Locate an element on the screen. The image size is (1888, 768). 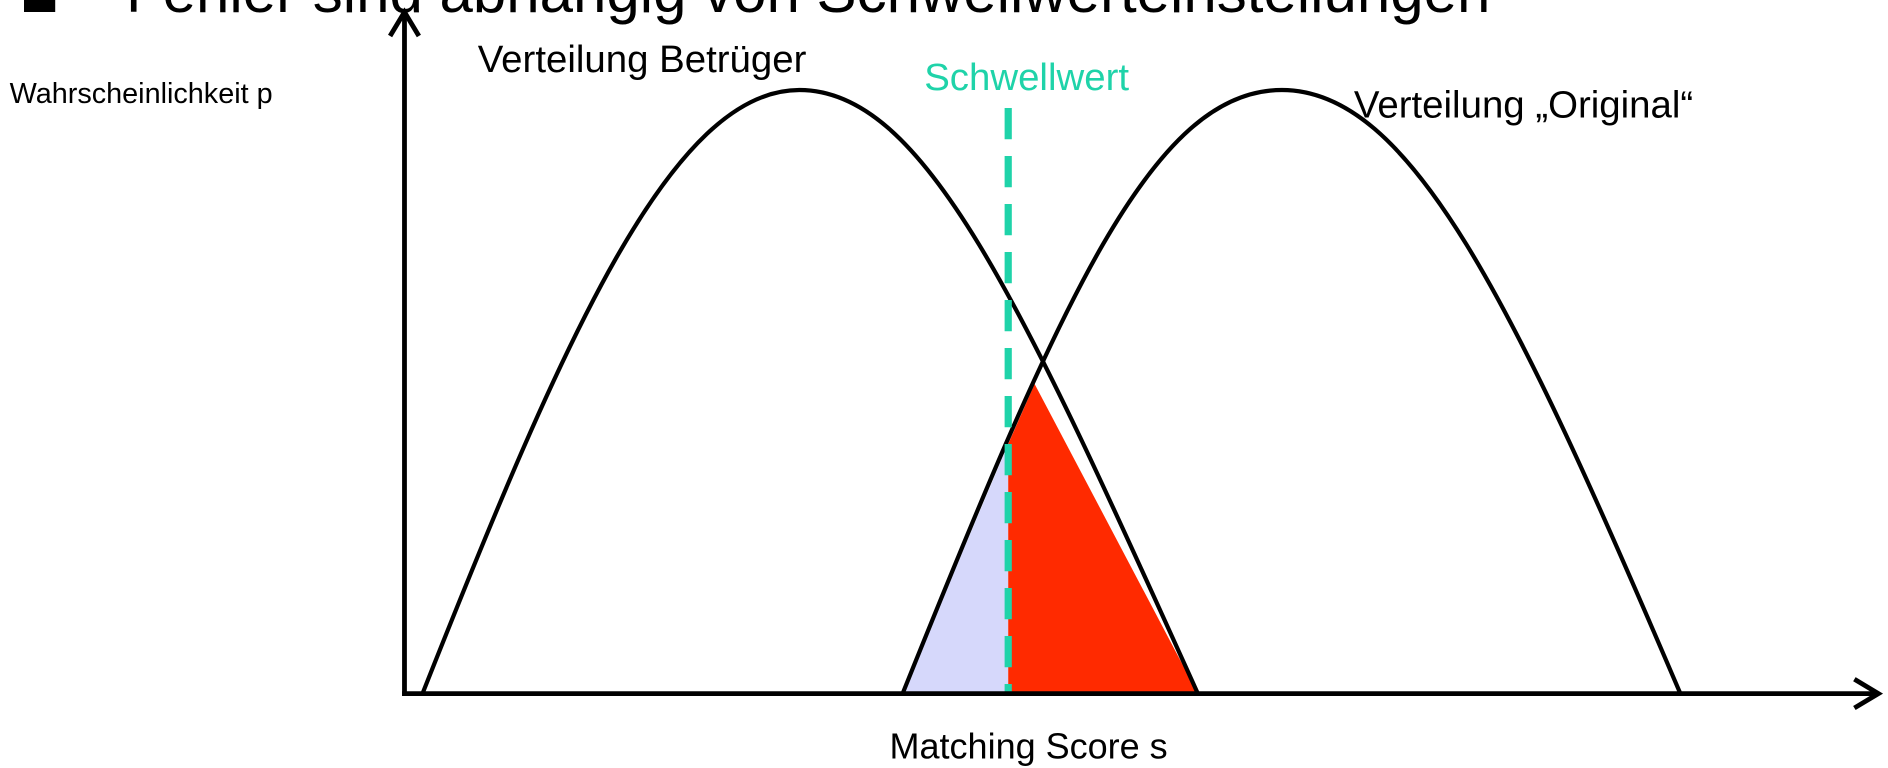
x-axis-label: Matching Score s is located at coordinates (1029, 745).